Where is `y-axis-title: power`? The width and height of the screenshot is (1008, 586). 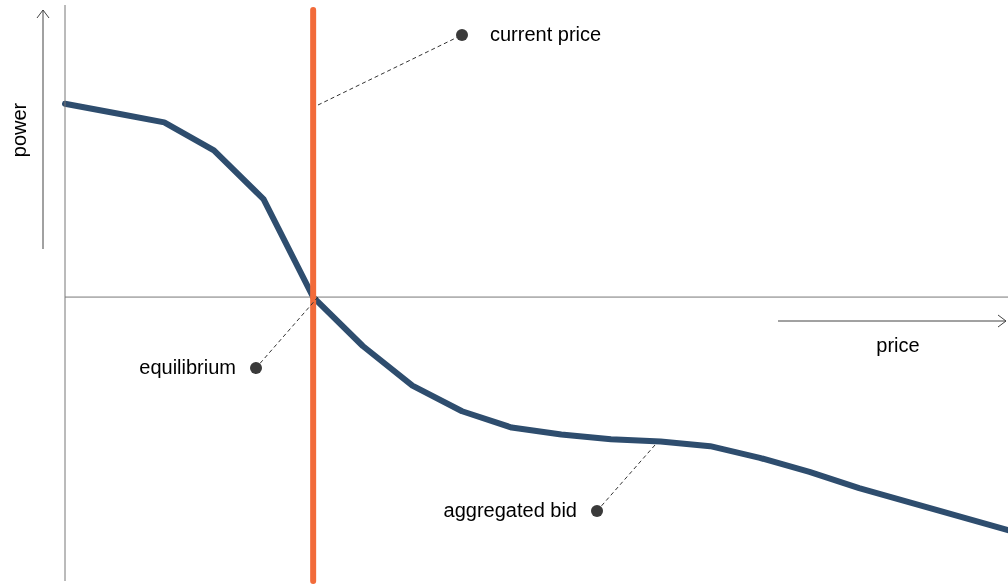
y-axis-title: power is located at coordinates (18, 130).